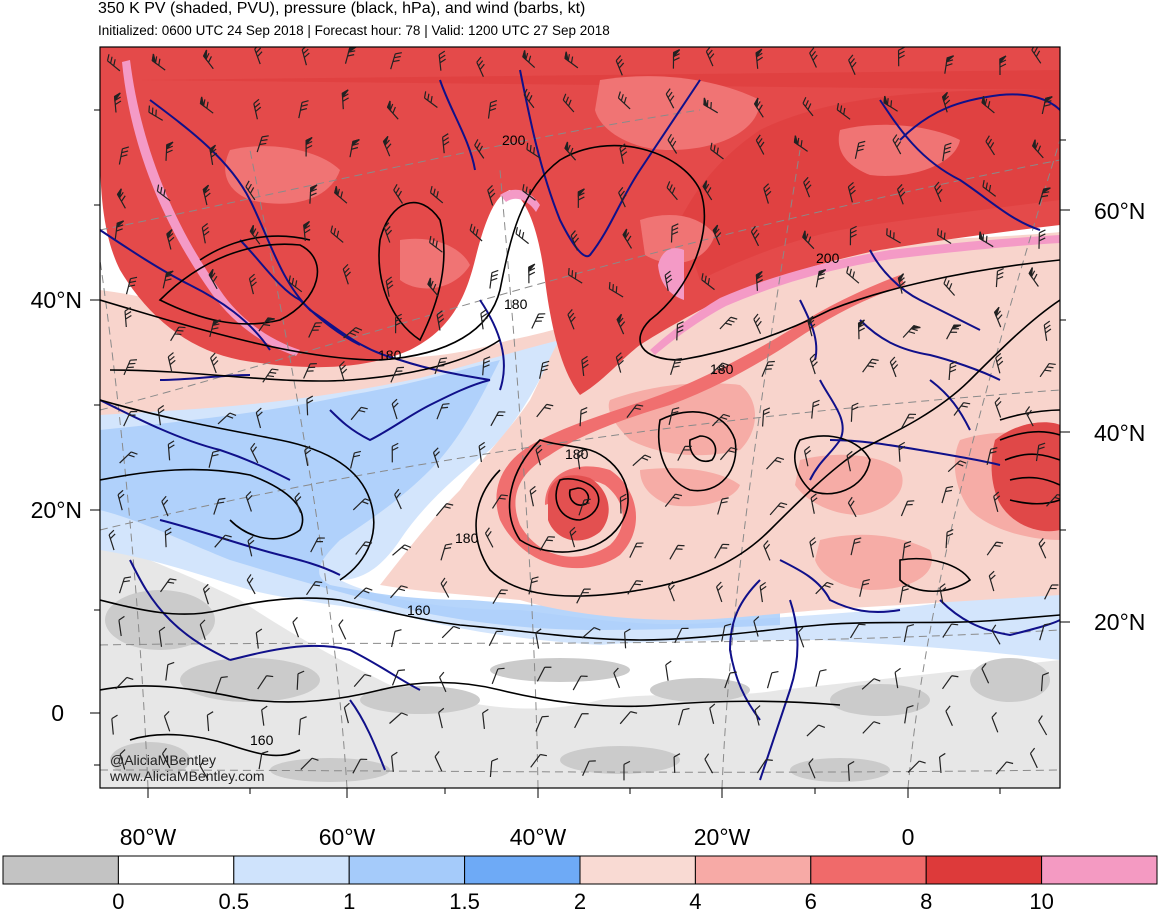 This screenshot has width=1160, height=912. What do you see at coordinates (695, 900) in the screenshot?
I see `colorbar-tick-label: 4` at bounding box center [695, 900].